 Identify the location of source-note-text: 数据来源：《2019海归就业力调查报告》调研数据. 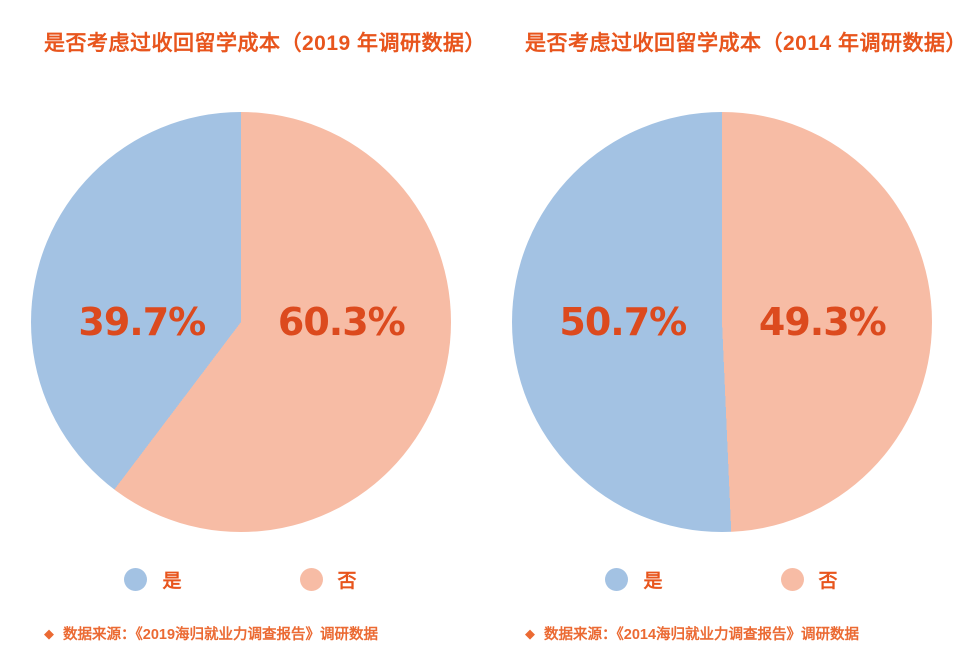
(221, 635).